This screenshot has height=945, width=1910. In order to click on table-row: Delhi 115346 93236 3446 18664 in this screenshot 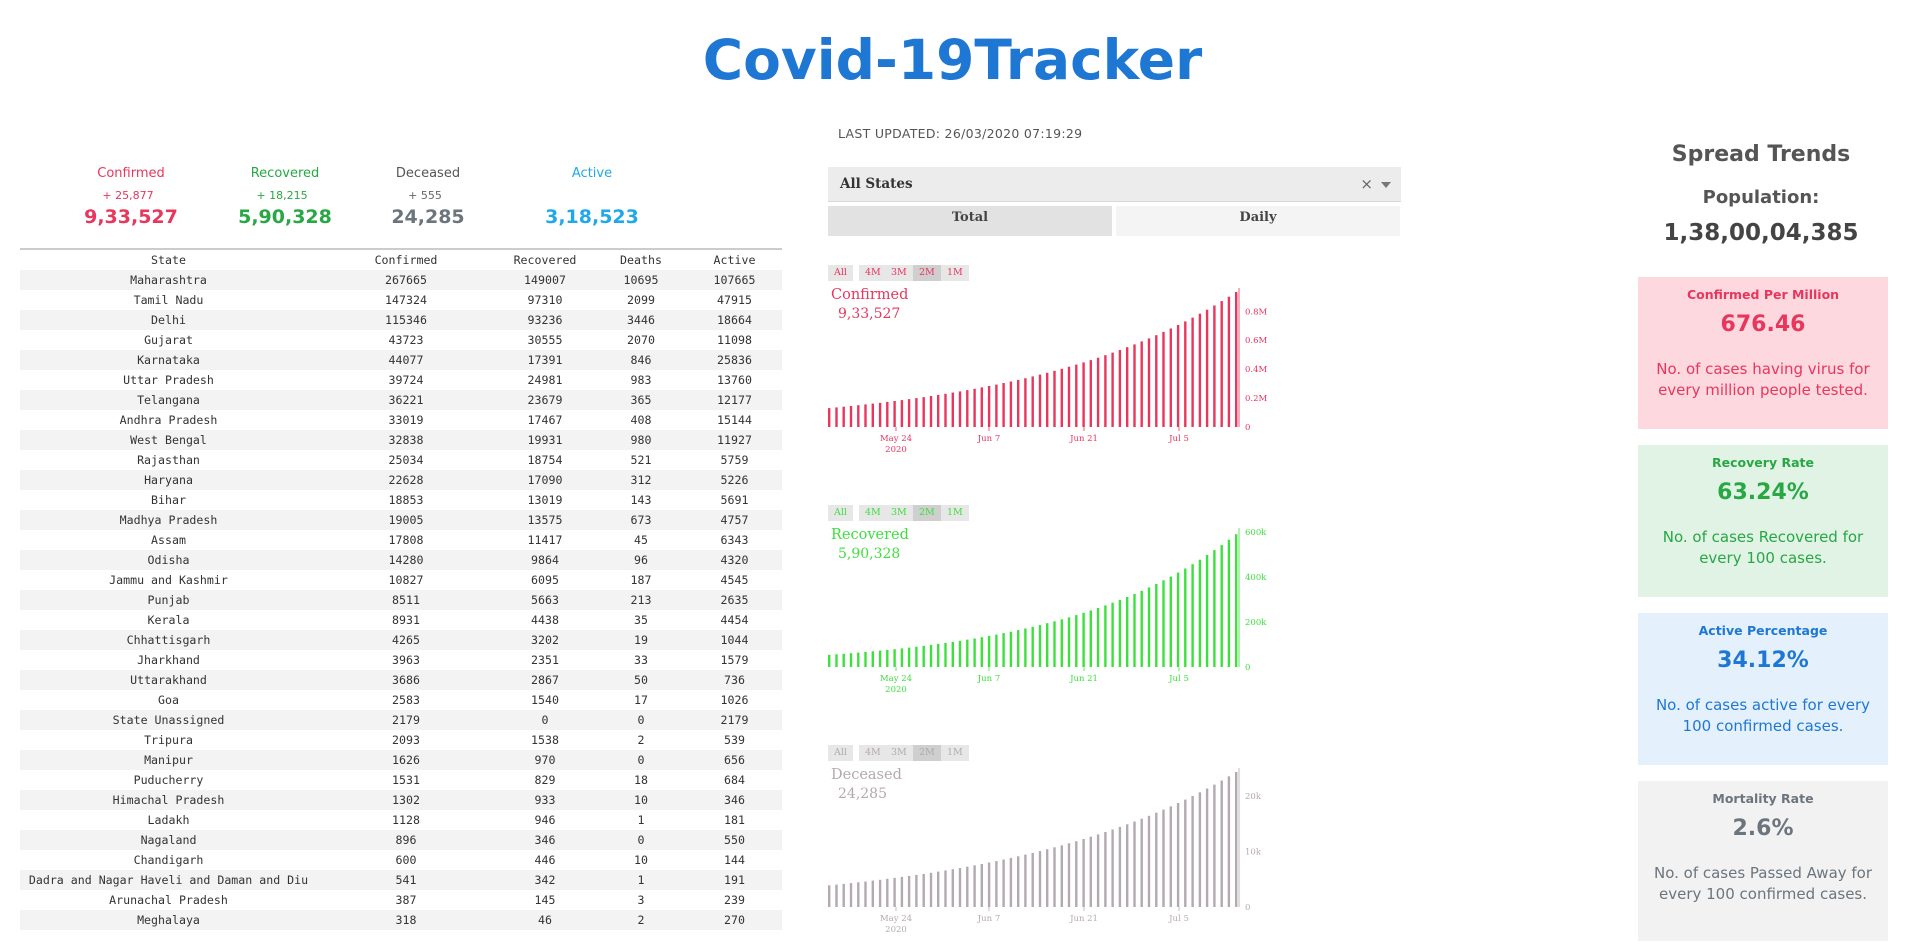, I will do `click(401, 320)`.